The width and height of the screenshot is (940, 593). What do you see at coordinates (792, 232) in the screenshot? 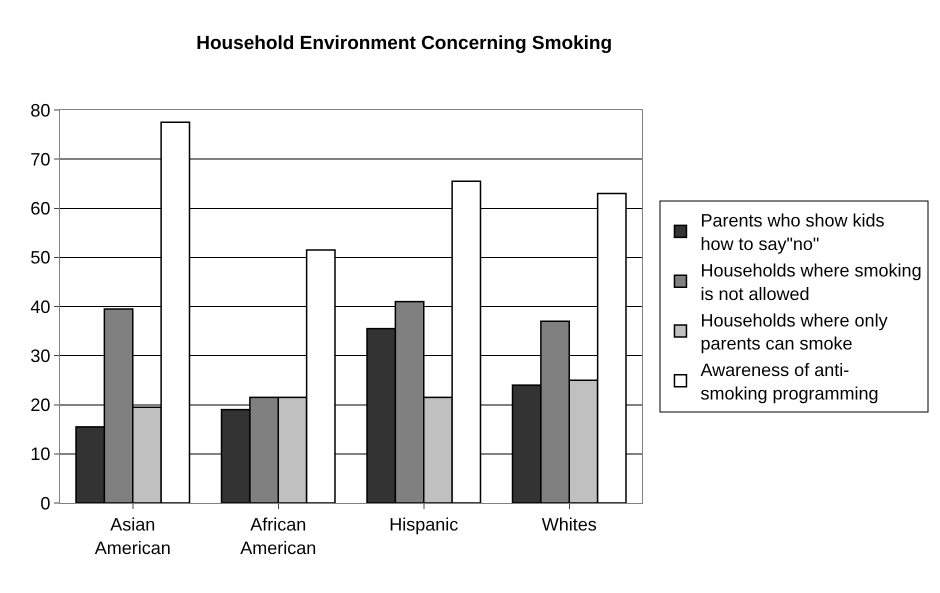
I see `legend-label: Parents who show kids how to say"no"` at bounding box center [792, 232].